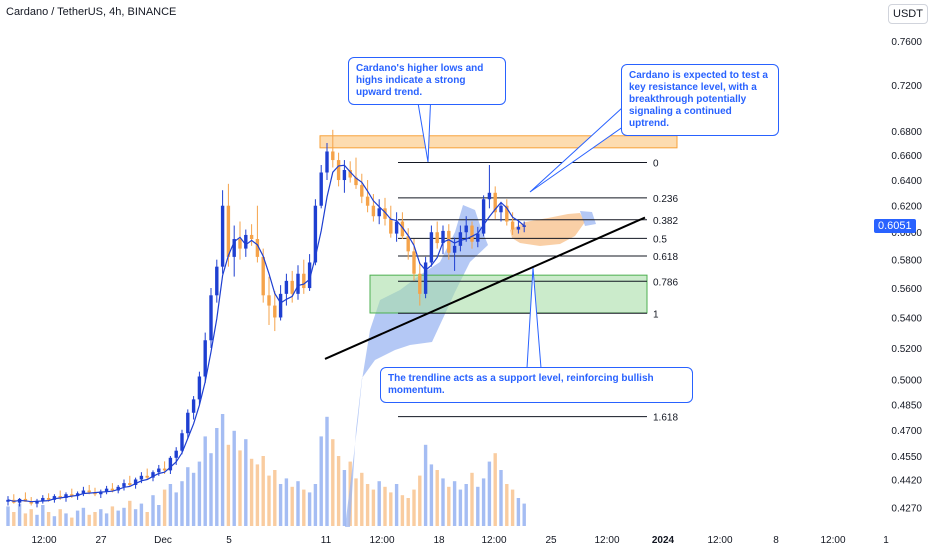 This screenshot has width=932, height=550. I want to click on x-tick-label: 2024, so click(663, 540).